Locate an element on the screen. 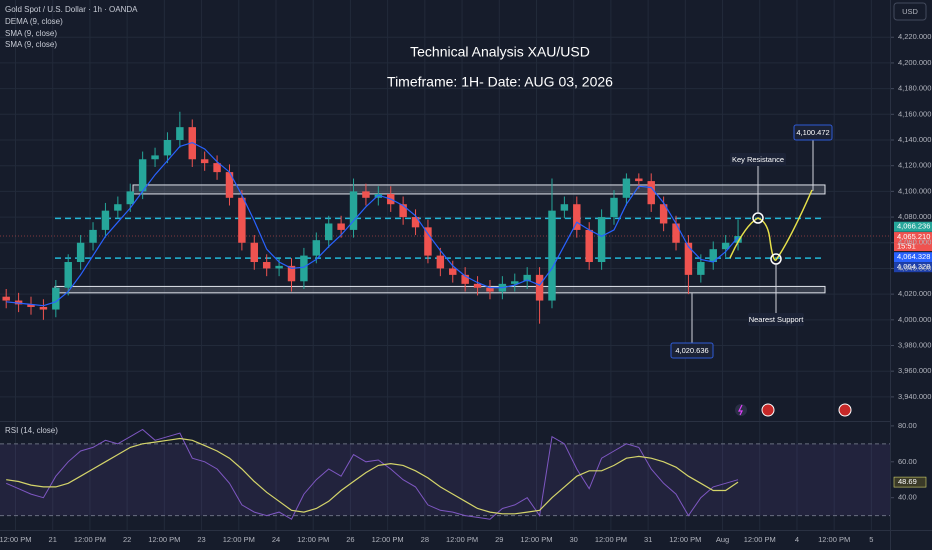 The width and height of the screenshot is (932, 550). x-tick-label: 4 is located at coordinates (797, 539).